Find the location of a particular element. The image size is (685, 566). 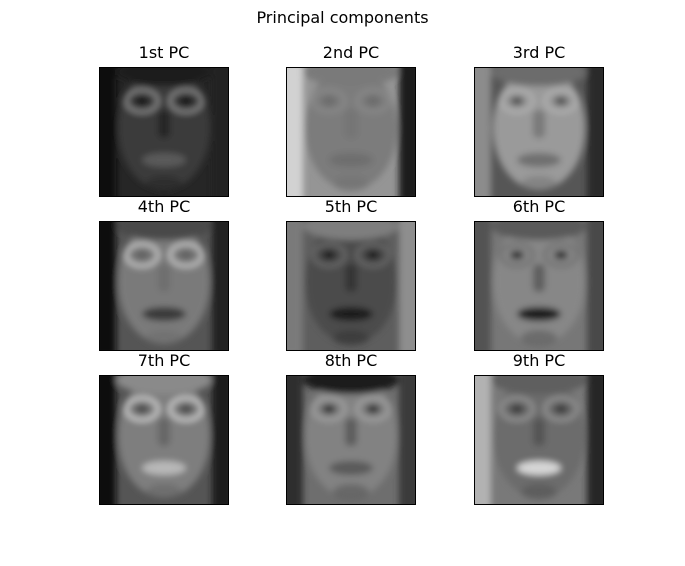

subplot-title: 8th PC is located at coordinates (351, 360).